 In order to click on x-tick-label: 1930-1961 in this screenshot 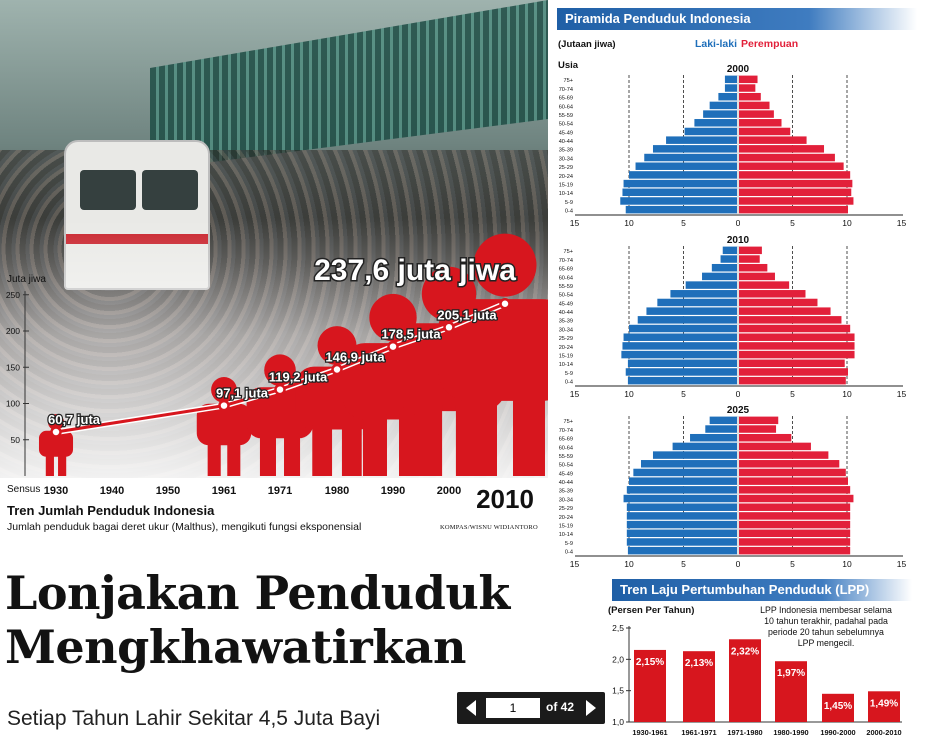, I will do `click(649, 732)`.